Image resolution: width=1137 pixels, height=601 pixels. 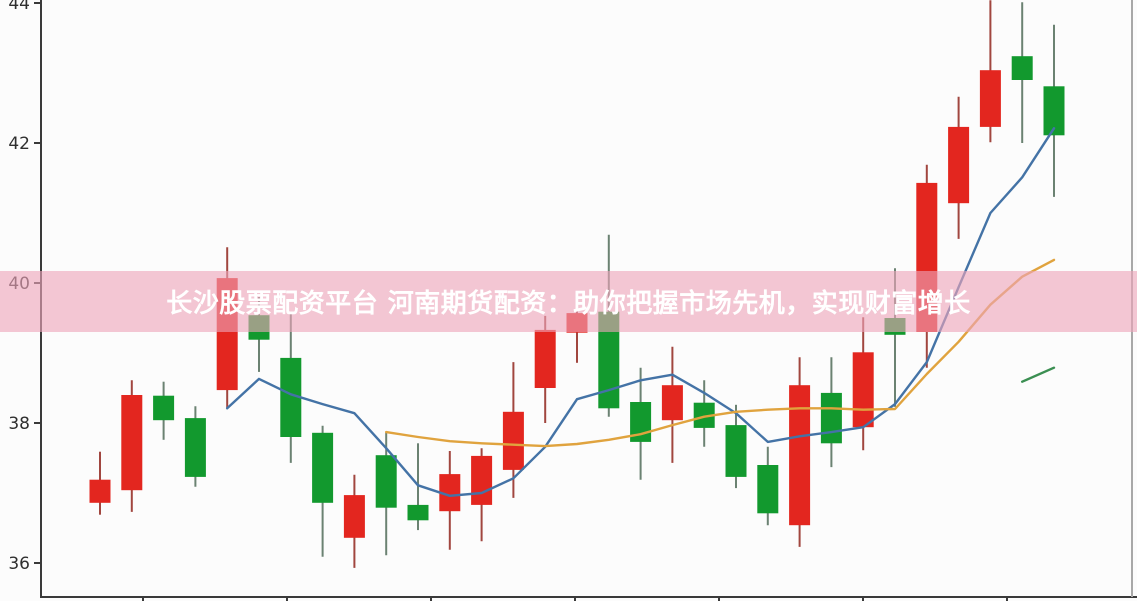 What do you see at coordinates (19, 564) in the screenshot?
I see `y-axis-label: 36` at bounding box center [19, 564].